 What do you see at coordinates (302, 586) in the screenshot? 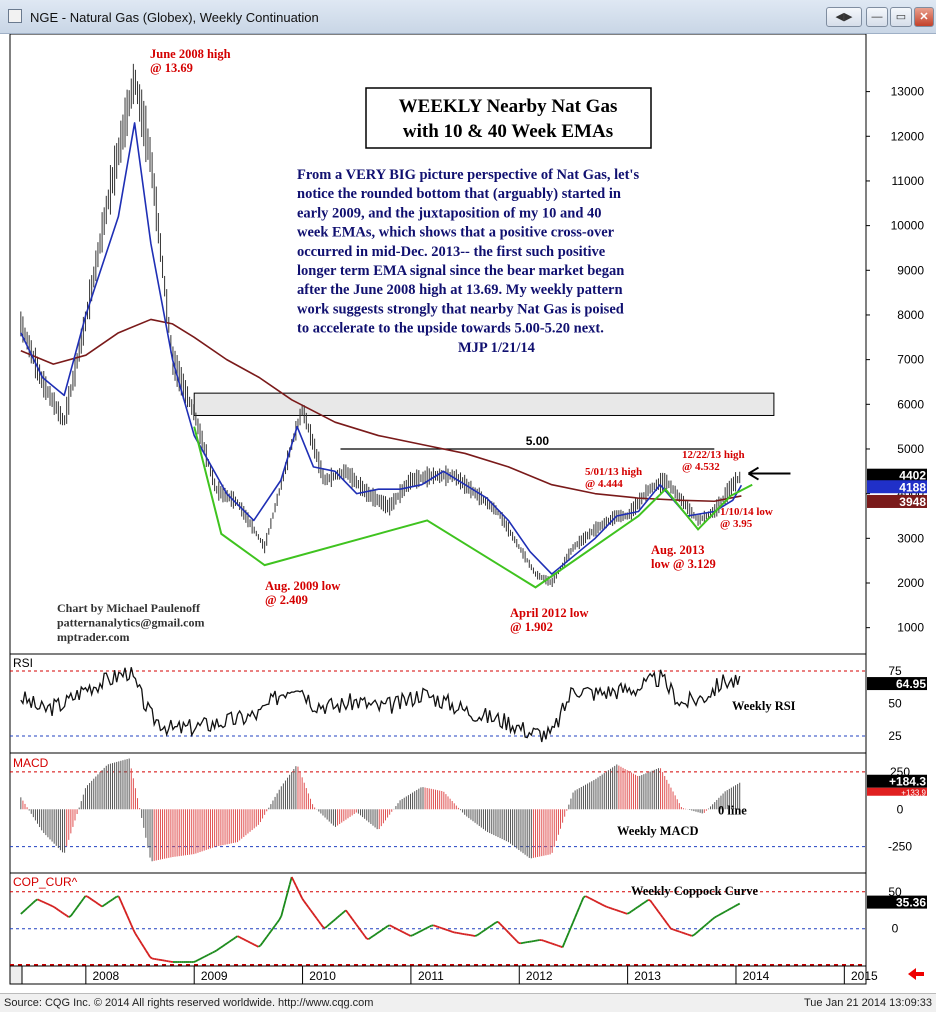
I see `annotation-line: Aug. 2009 low` at bounding box center [302, 586].